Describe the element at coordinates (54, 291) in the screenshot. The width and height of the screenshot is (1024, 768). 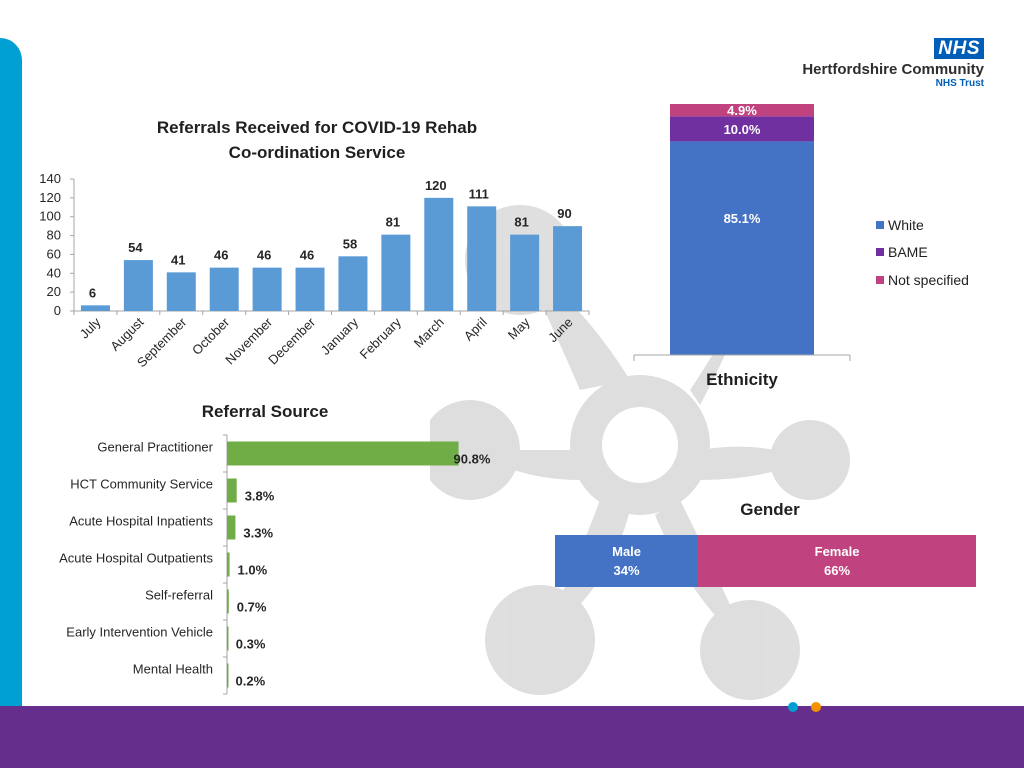
I see `referrals-y-tick-label: 20` at that location.